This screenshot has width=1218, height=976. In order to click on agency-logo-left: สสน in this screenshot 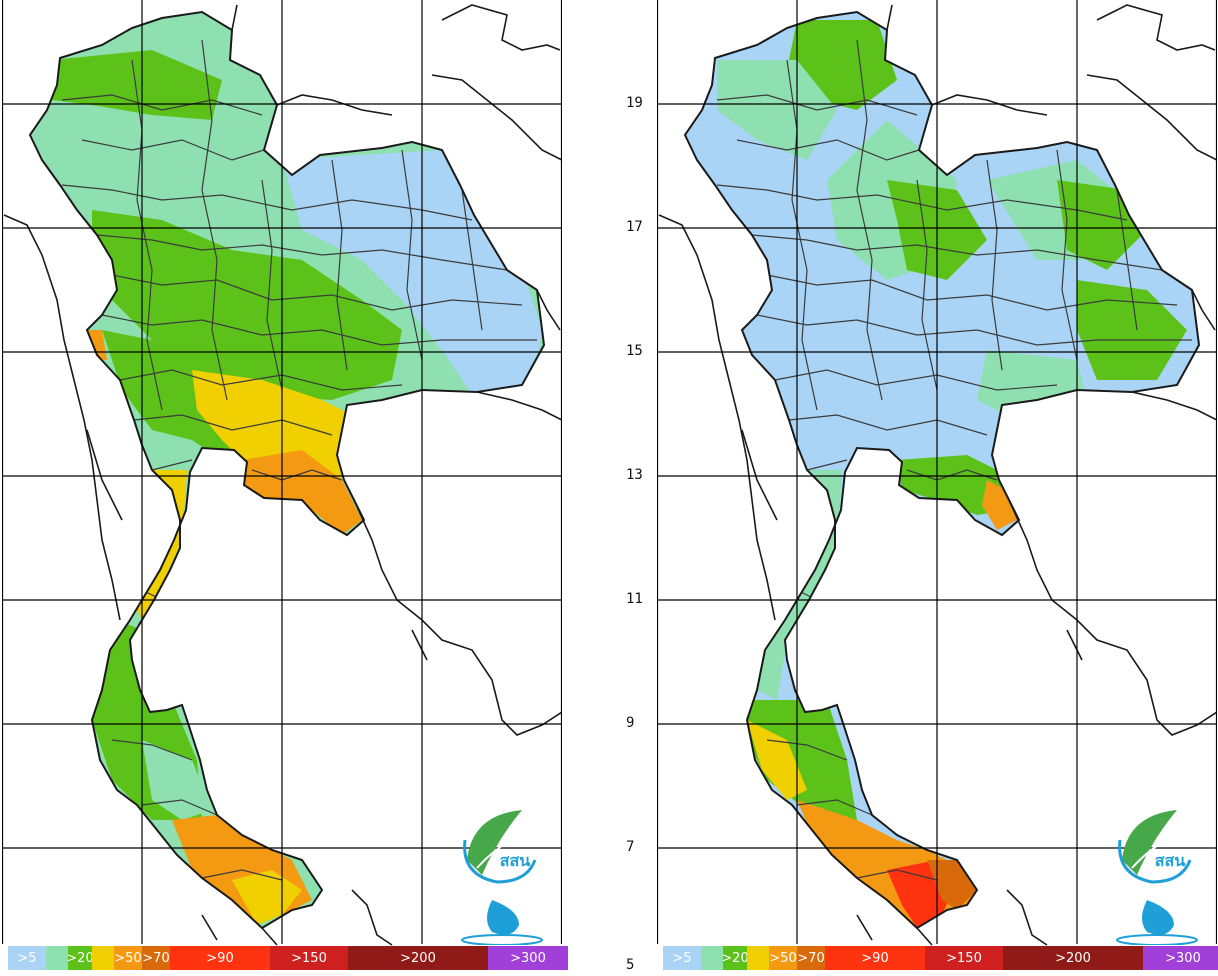, I will do `click(502, 874)`.